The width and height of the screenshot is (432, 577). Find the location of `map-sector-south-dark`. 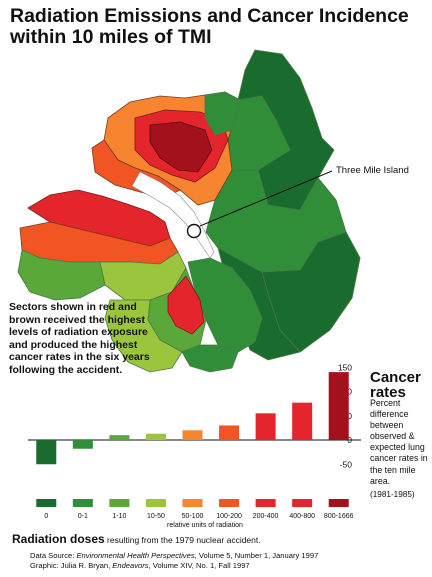

map-sector-south-dark is located at coordinates (210, 358).